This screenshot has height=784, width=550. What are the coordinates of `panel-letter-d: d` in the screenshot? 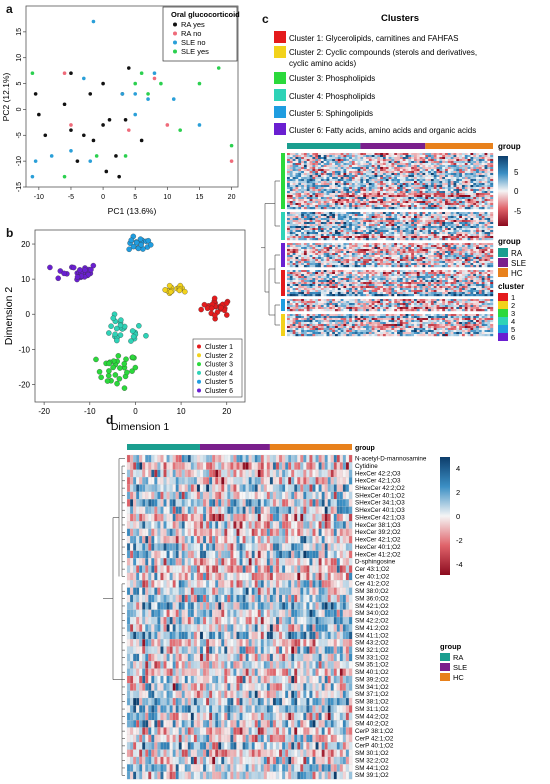 It's located at (110, 420).